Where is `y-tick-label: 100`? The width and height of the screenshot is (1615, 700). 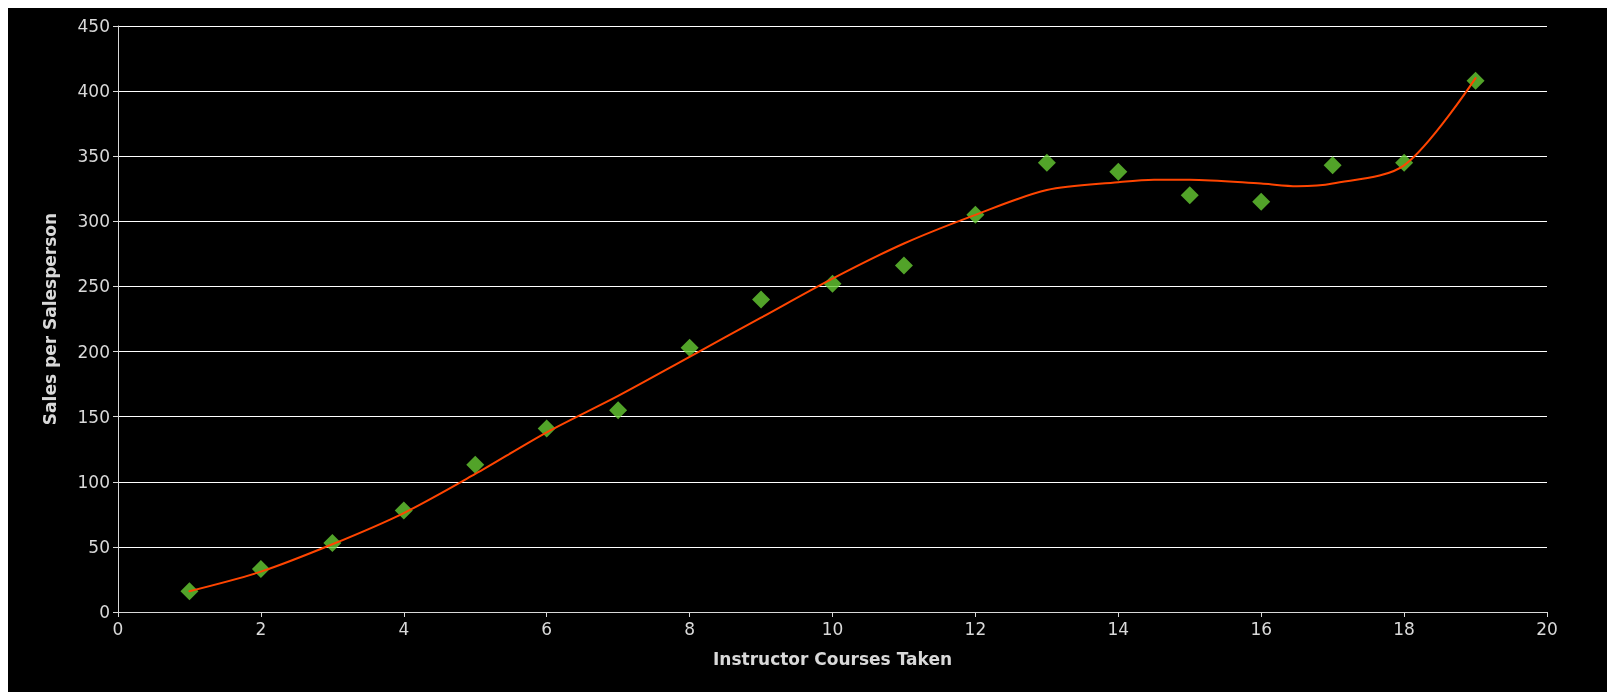
y-tick-label: 100 is located at coordinates (93, 481).